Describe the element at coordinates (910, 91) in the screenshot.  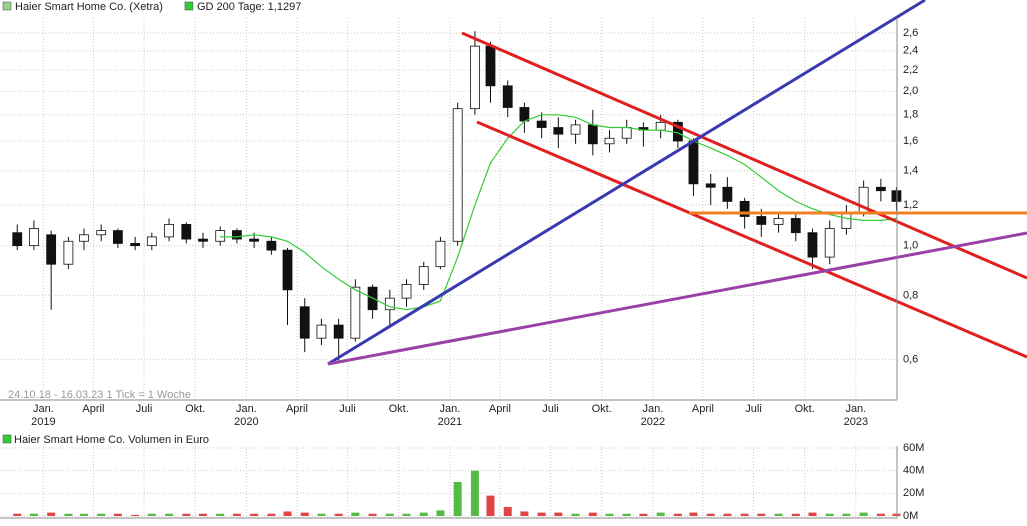
I see `y-tick-label: 2,0` at that location.